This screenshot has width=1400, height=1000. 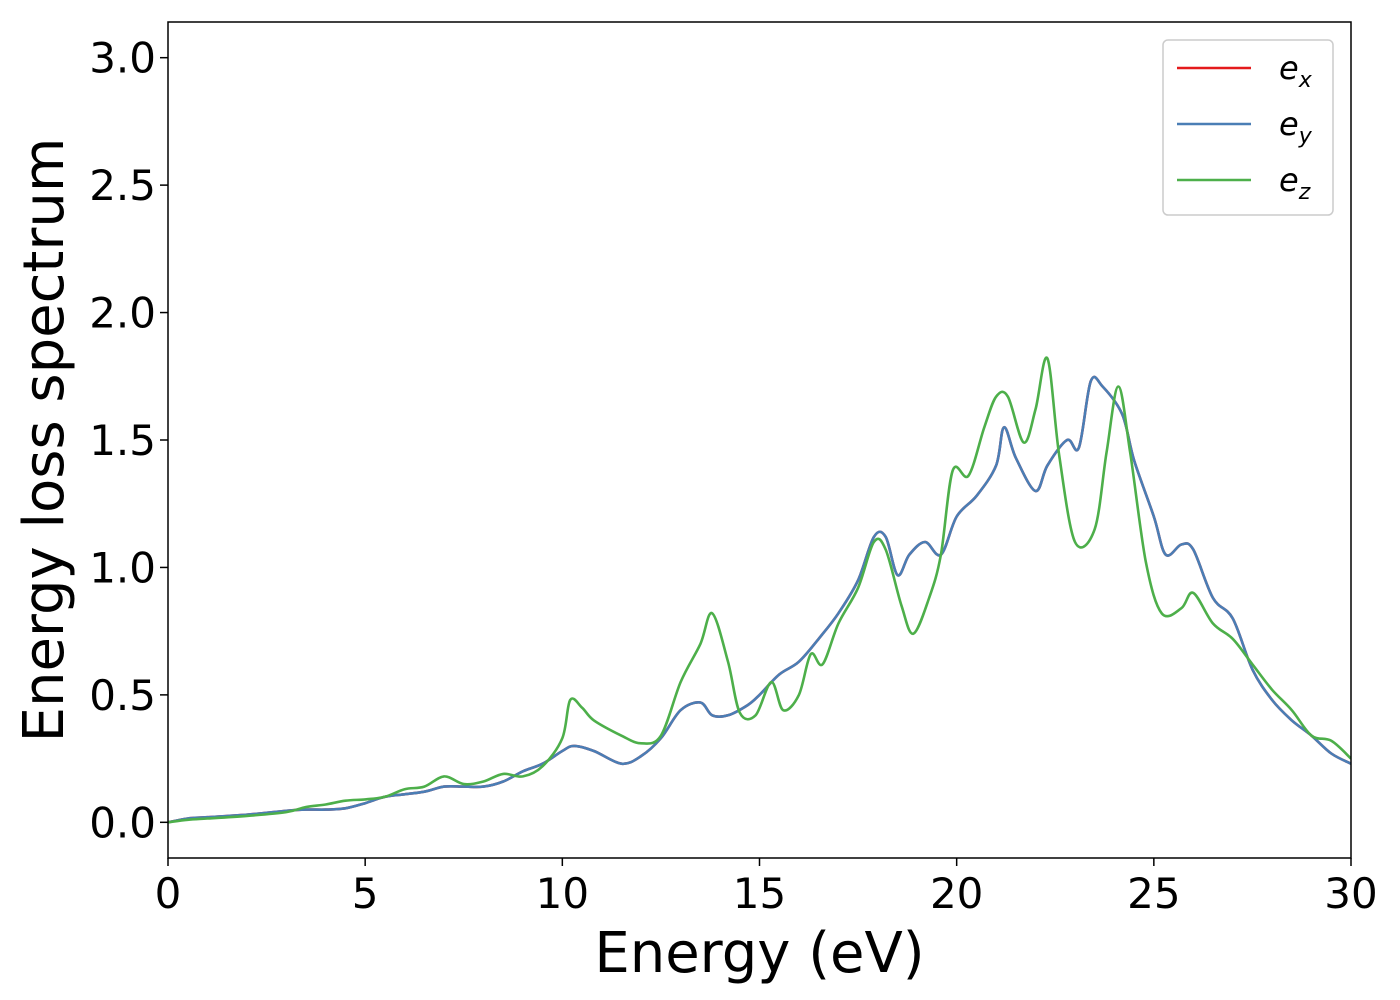 I want to click on x-tick-label: 10, so click(x=562, y=893).